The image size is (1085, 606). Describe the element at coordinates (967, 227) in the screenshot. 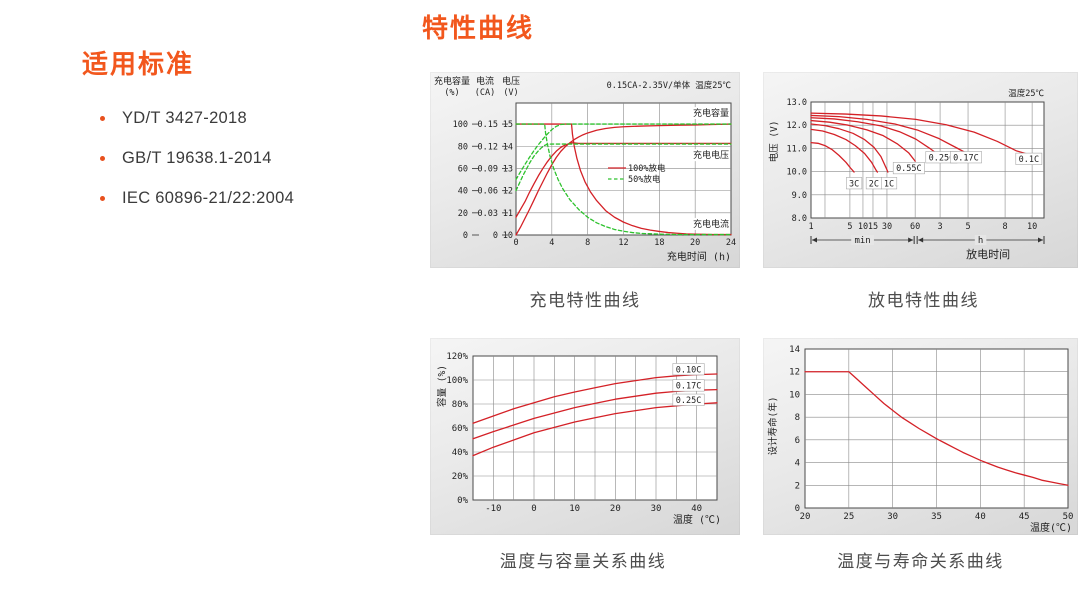

I see `svg-text: 5` at that location.